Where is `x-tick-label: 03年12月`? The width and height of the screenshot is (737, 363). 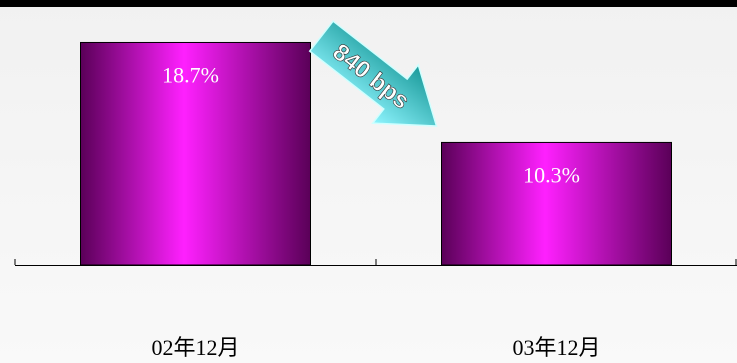
x-tick-label: 03年12月 is located at coordinates (556, 347).